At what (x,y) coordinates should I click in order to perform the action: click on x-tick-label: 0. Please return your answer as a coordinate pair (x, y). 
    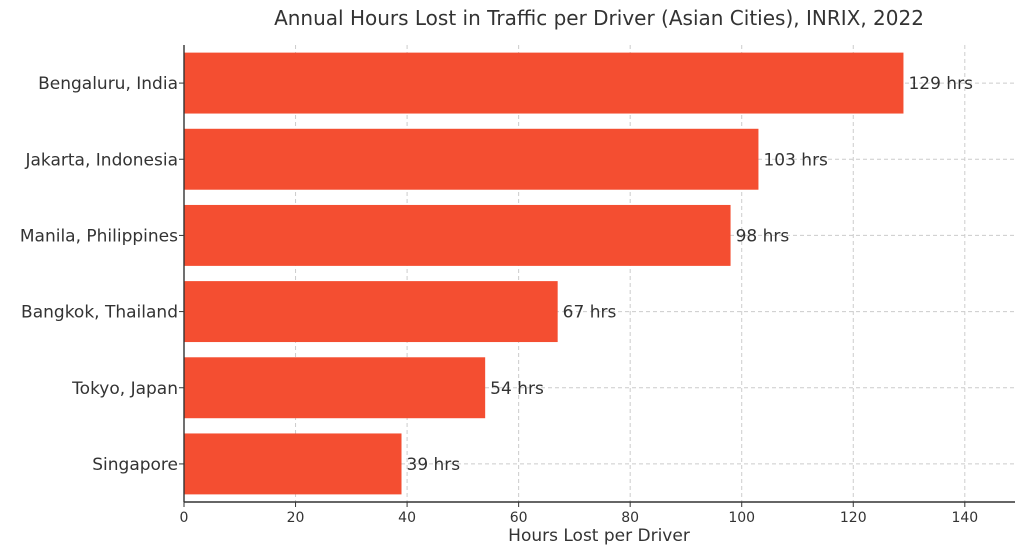
    Looking at the image, I should click on (184, 518).